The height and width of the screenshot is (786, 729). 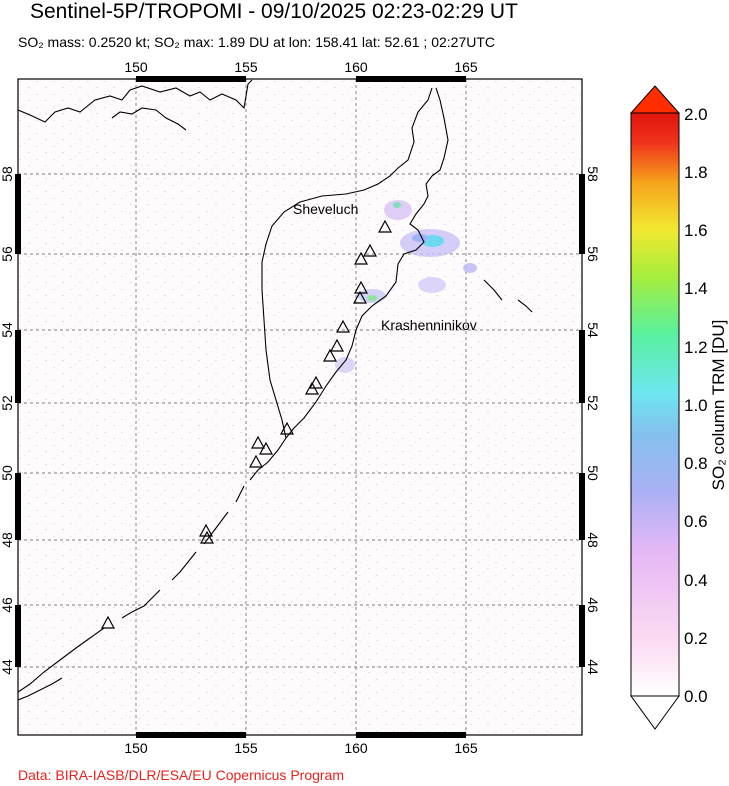 What do you see at coordinates (136, 748) in the screenshot?
I see `lon-tick-bottom-150: 150` at bounding box center [136, 748].